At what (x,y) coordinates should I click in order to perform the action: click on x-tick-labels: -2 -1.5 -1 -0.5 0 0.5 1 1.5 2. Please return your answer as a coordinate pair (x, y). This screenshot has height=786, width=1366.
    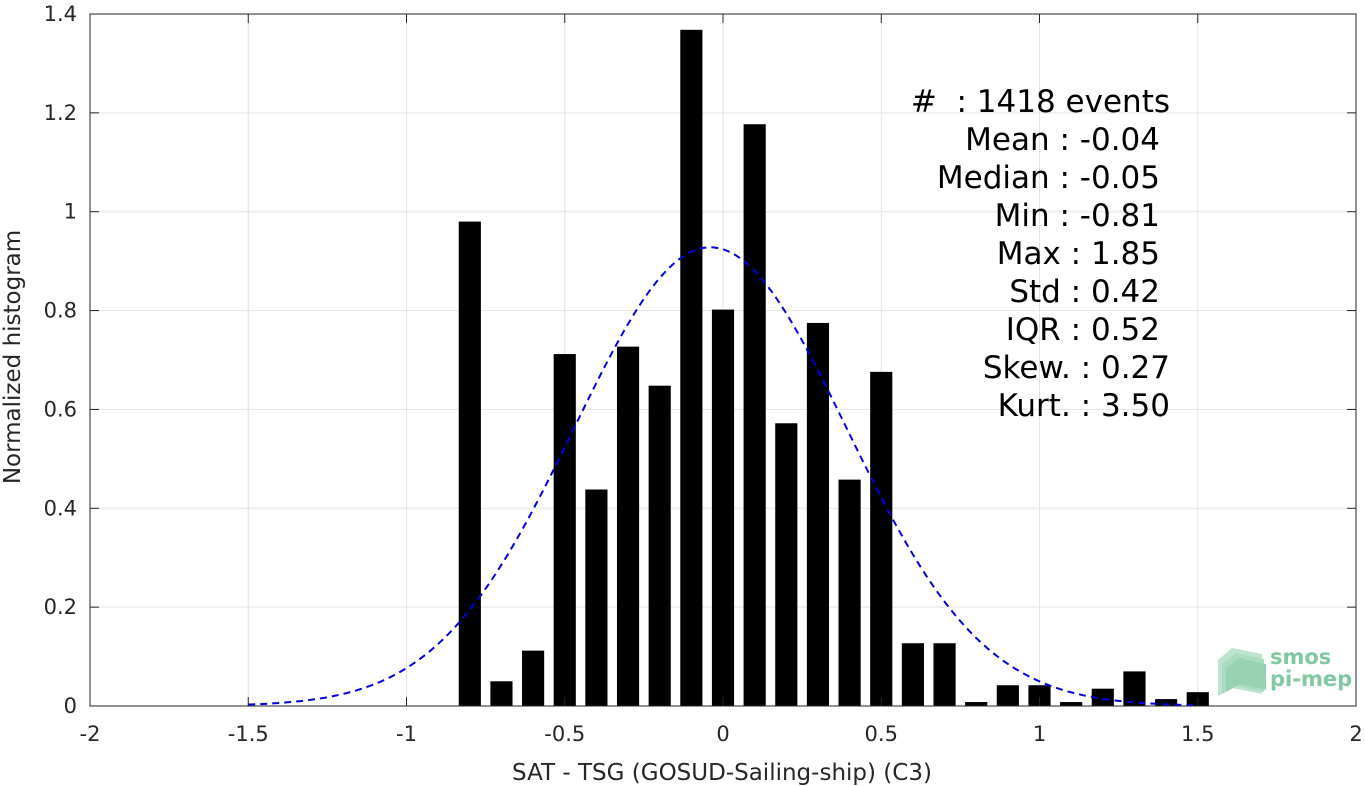
    Looking at the image, I should click on (721, 734).